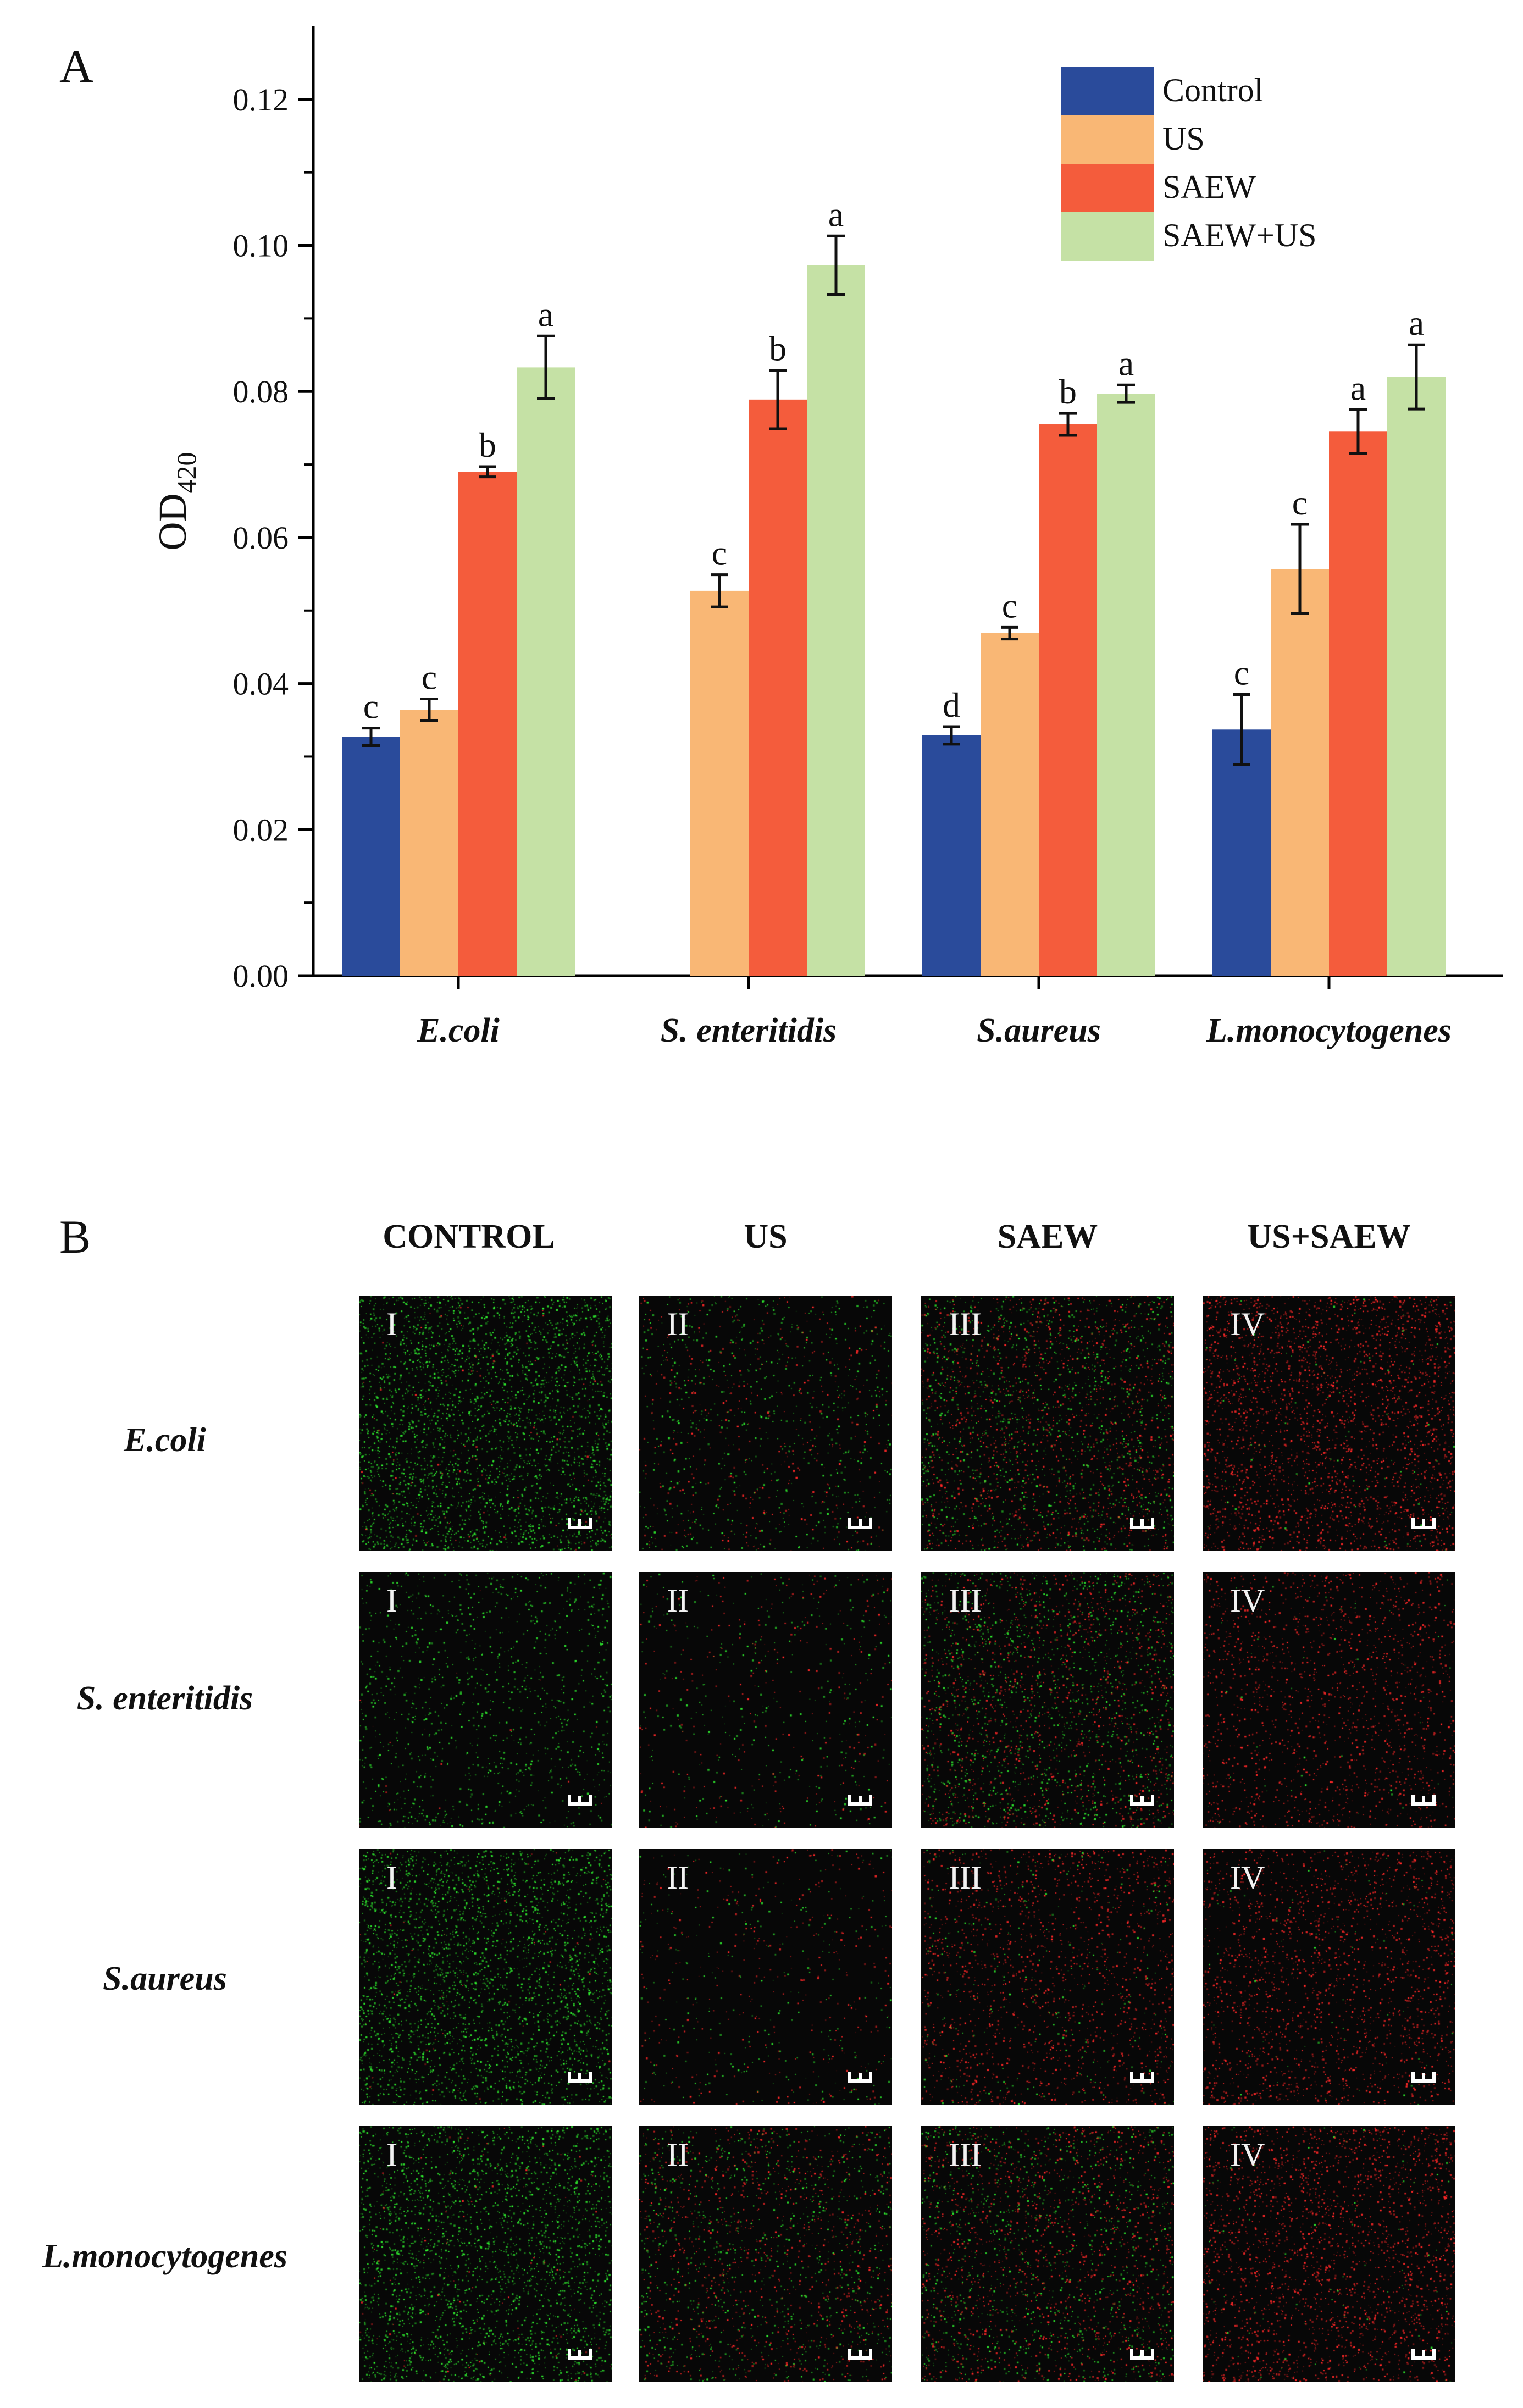 Image resolution: width=1523 pixels, height=2408 pixels. Describe the element at coordinates (1329, 1030) in the screenshot. I see `x-tick-label: L.monocytogenes` at that location.